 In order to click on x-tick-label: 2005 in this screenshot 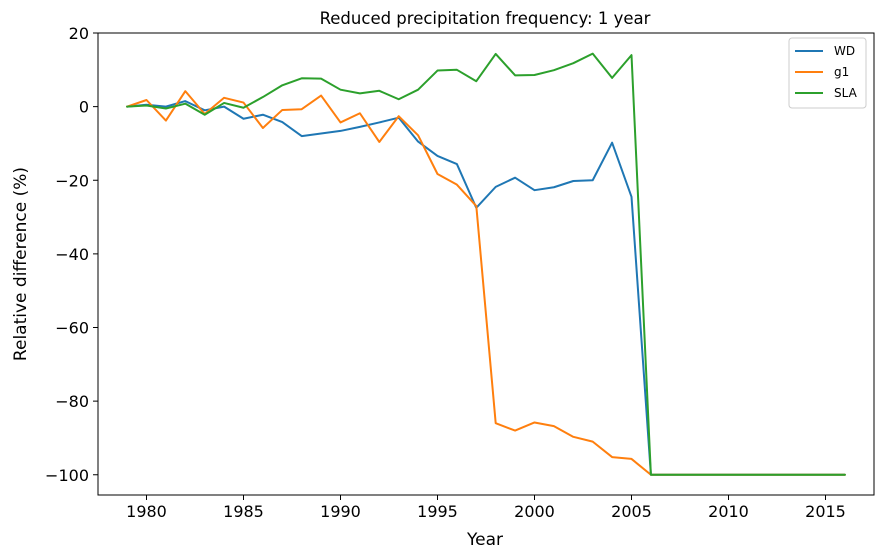, I will do `click(631, 511)`.